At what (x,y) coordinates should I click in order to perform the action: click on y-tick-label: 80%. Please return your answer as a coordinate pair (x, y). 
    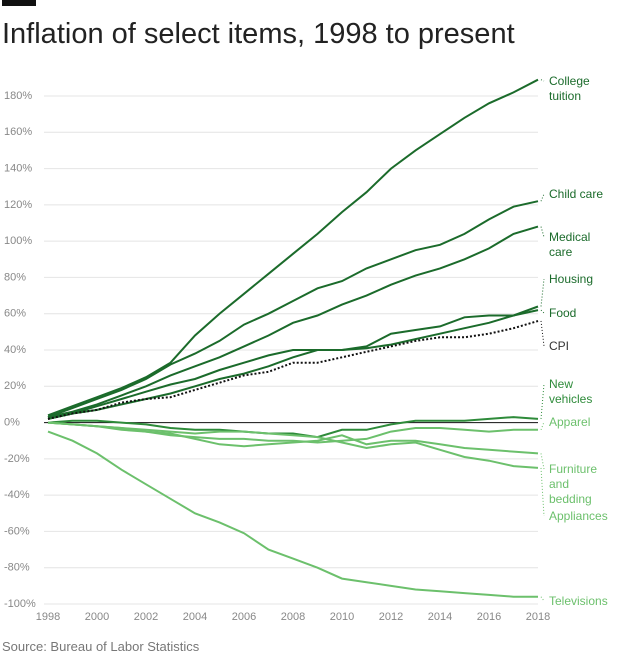
    Looking at the image, I should click on (15, 277).